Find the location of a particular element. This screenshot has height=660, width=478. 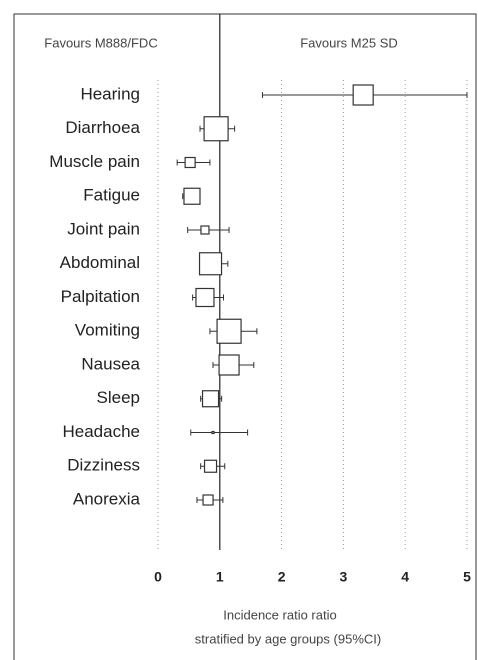

x-axis-label: Incidence ratio ratio is located at coordinates (279, 614).